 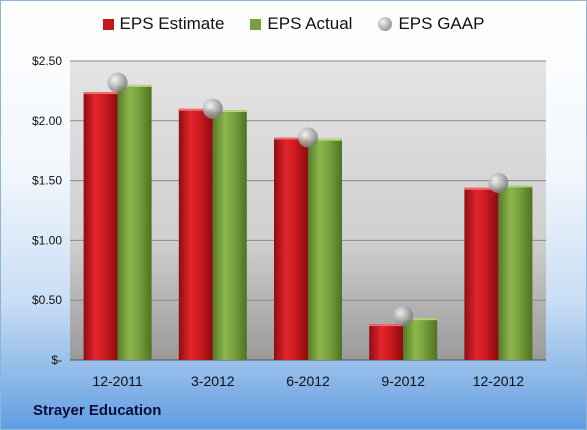 I want to click on y-tick-label: $1.50, so click(x=47, y=181).